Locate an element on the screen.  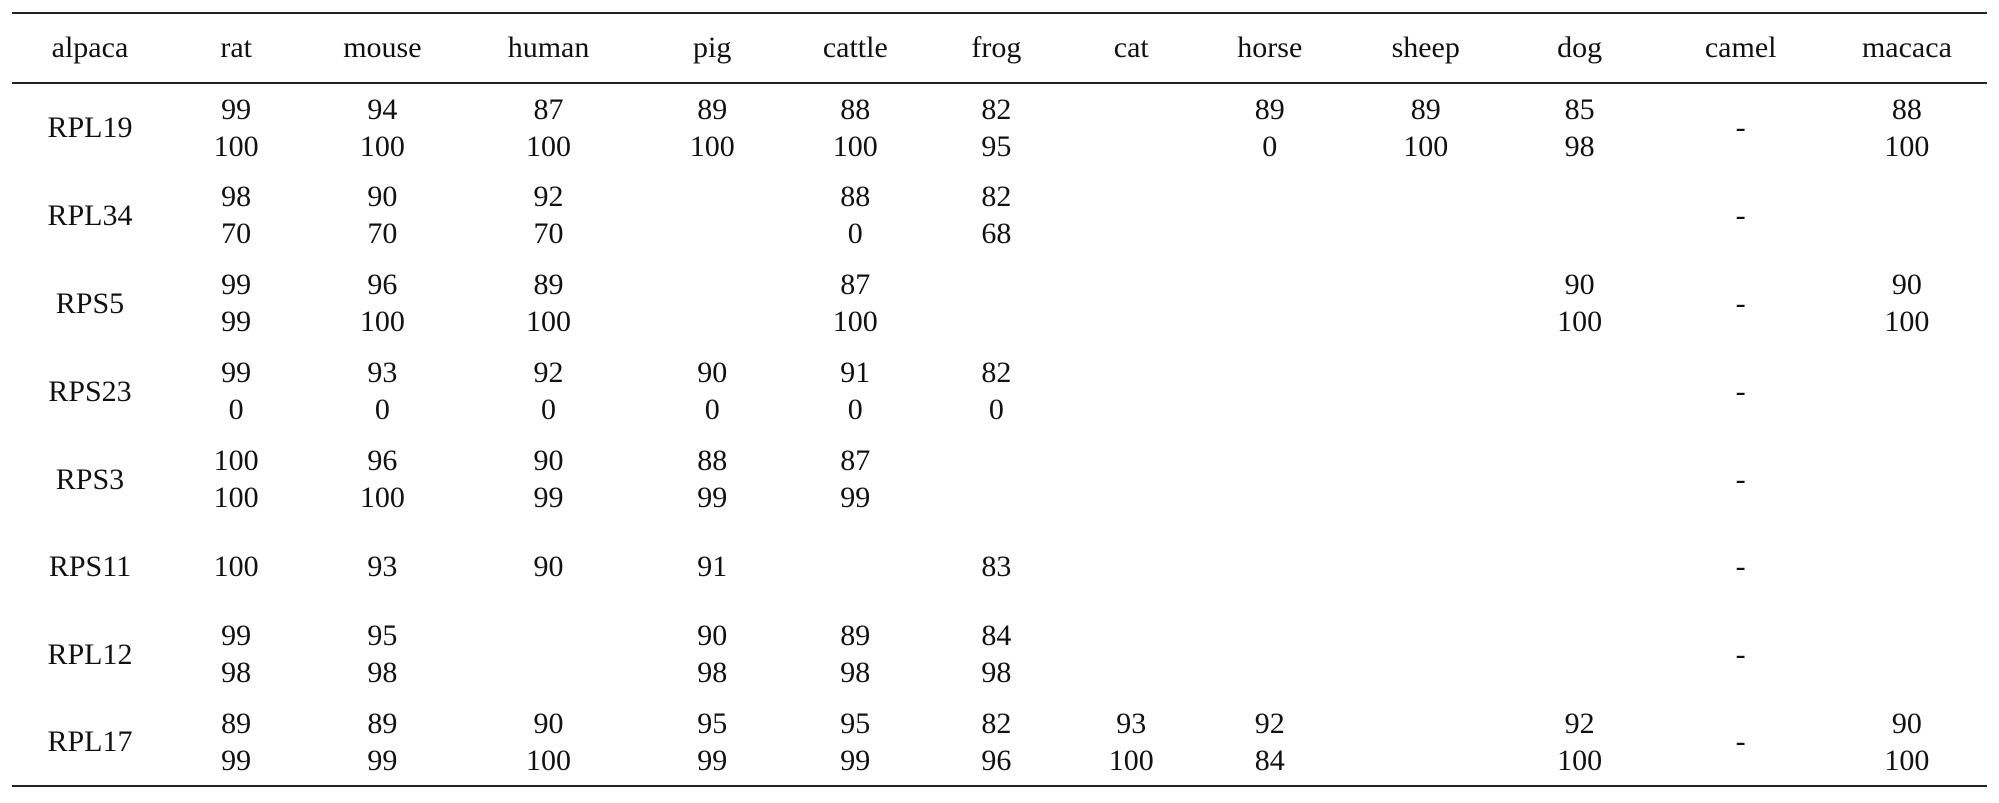
row-label: RPS3 is located at coordinates (90, 479).